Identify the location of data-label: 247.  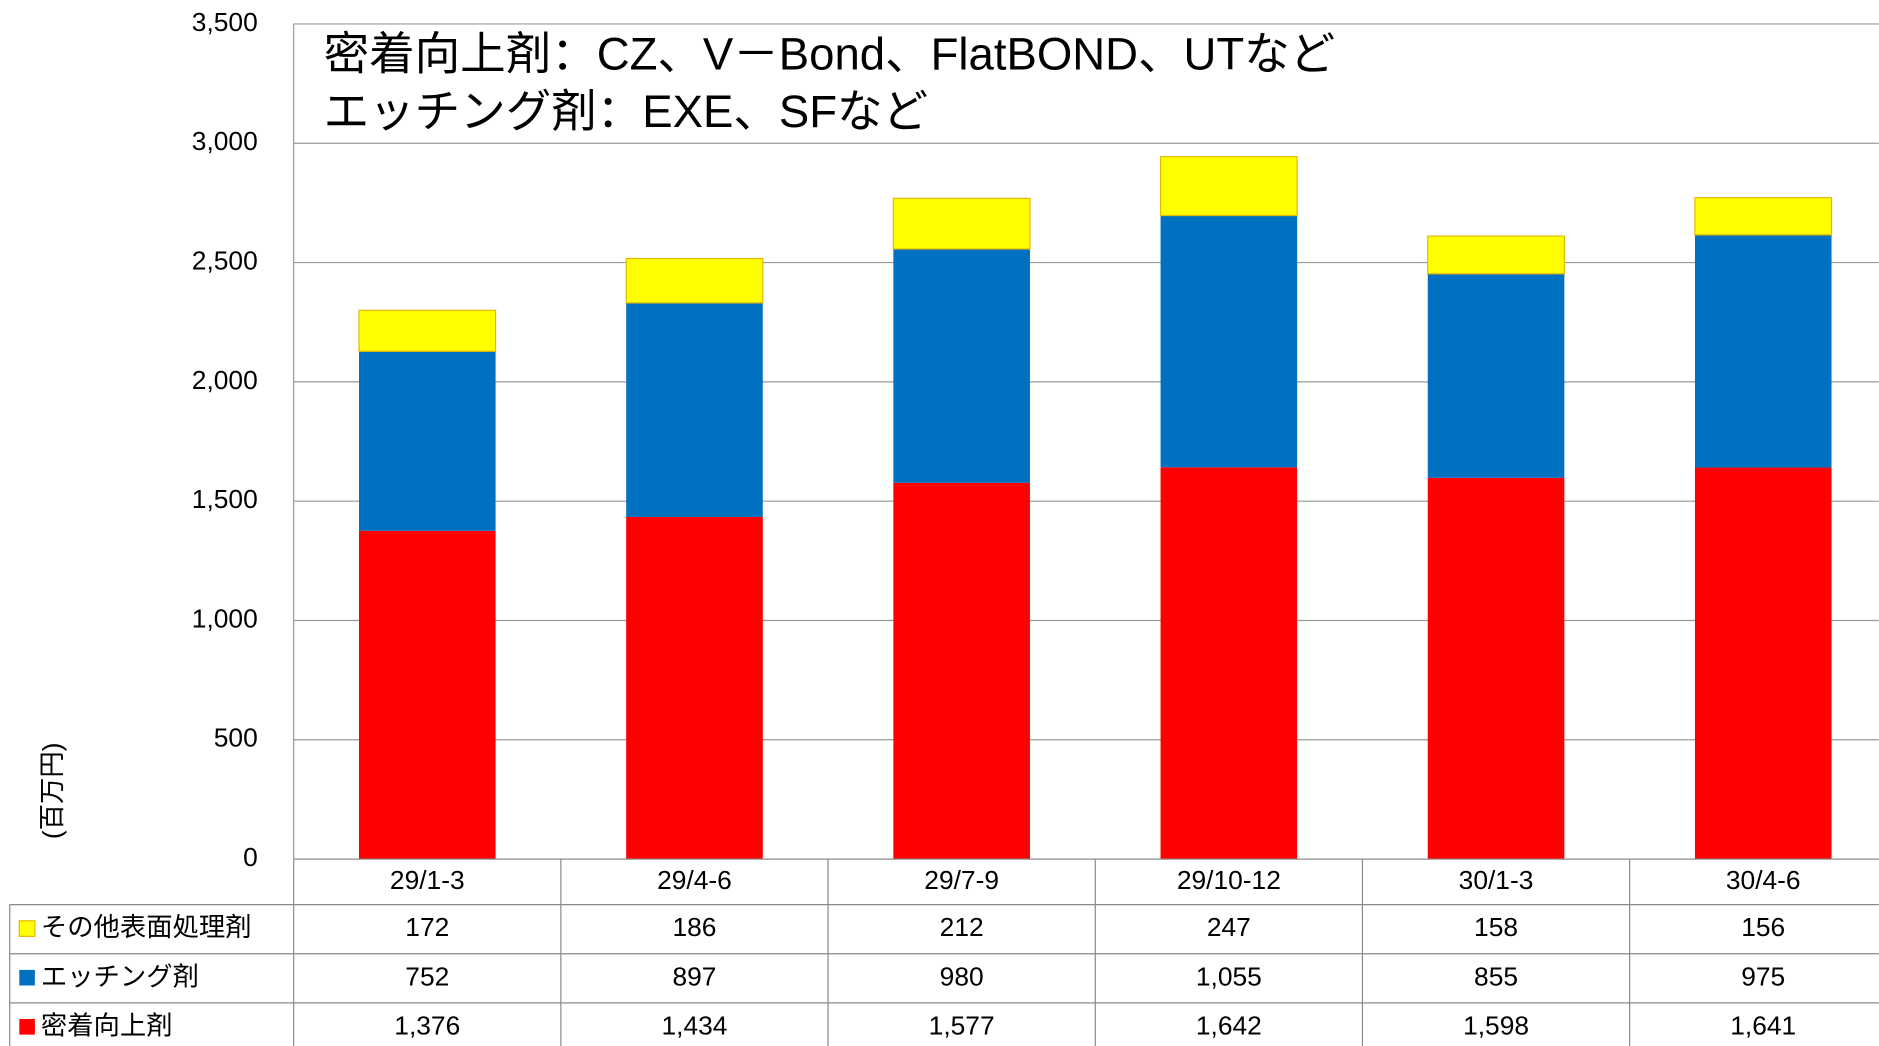
(1229, 927).